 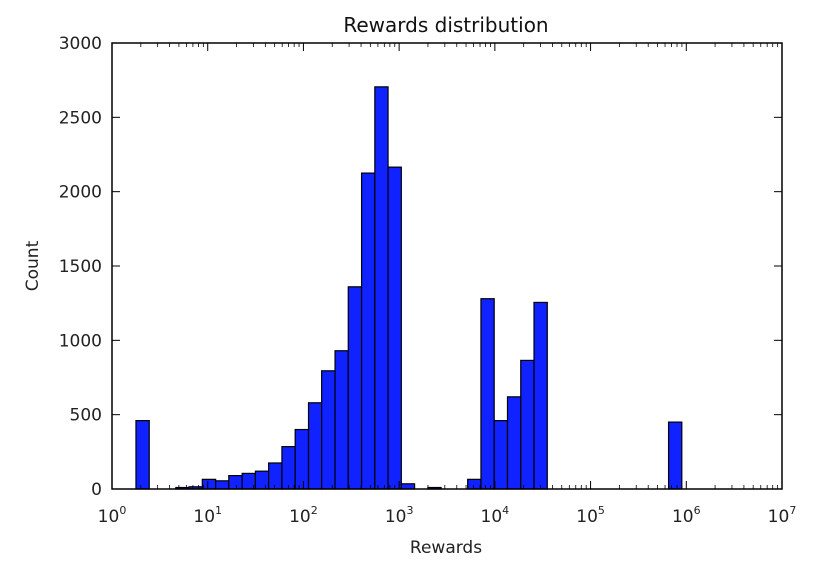 I want to click on x-axis-label: Rewards, so click(x=446, y=548).